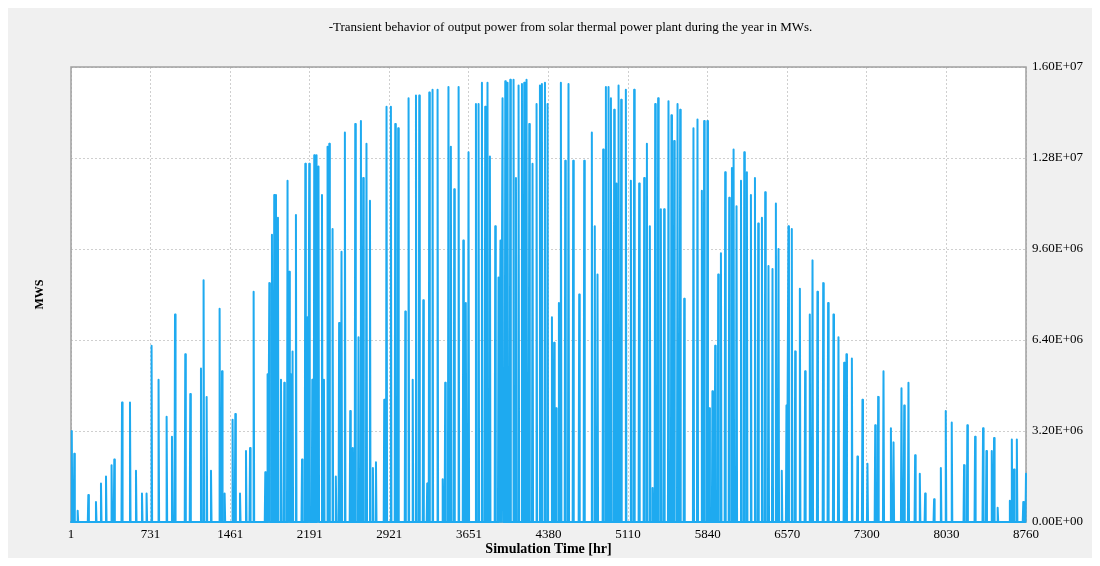 This screenshot has height=566, width=1100. What do you see at coordinates (1058, 339) in the screenshot?
I see `y-tick-label: 6.40E+06` at bounding box center [1058, 339].